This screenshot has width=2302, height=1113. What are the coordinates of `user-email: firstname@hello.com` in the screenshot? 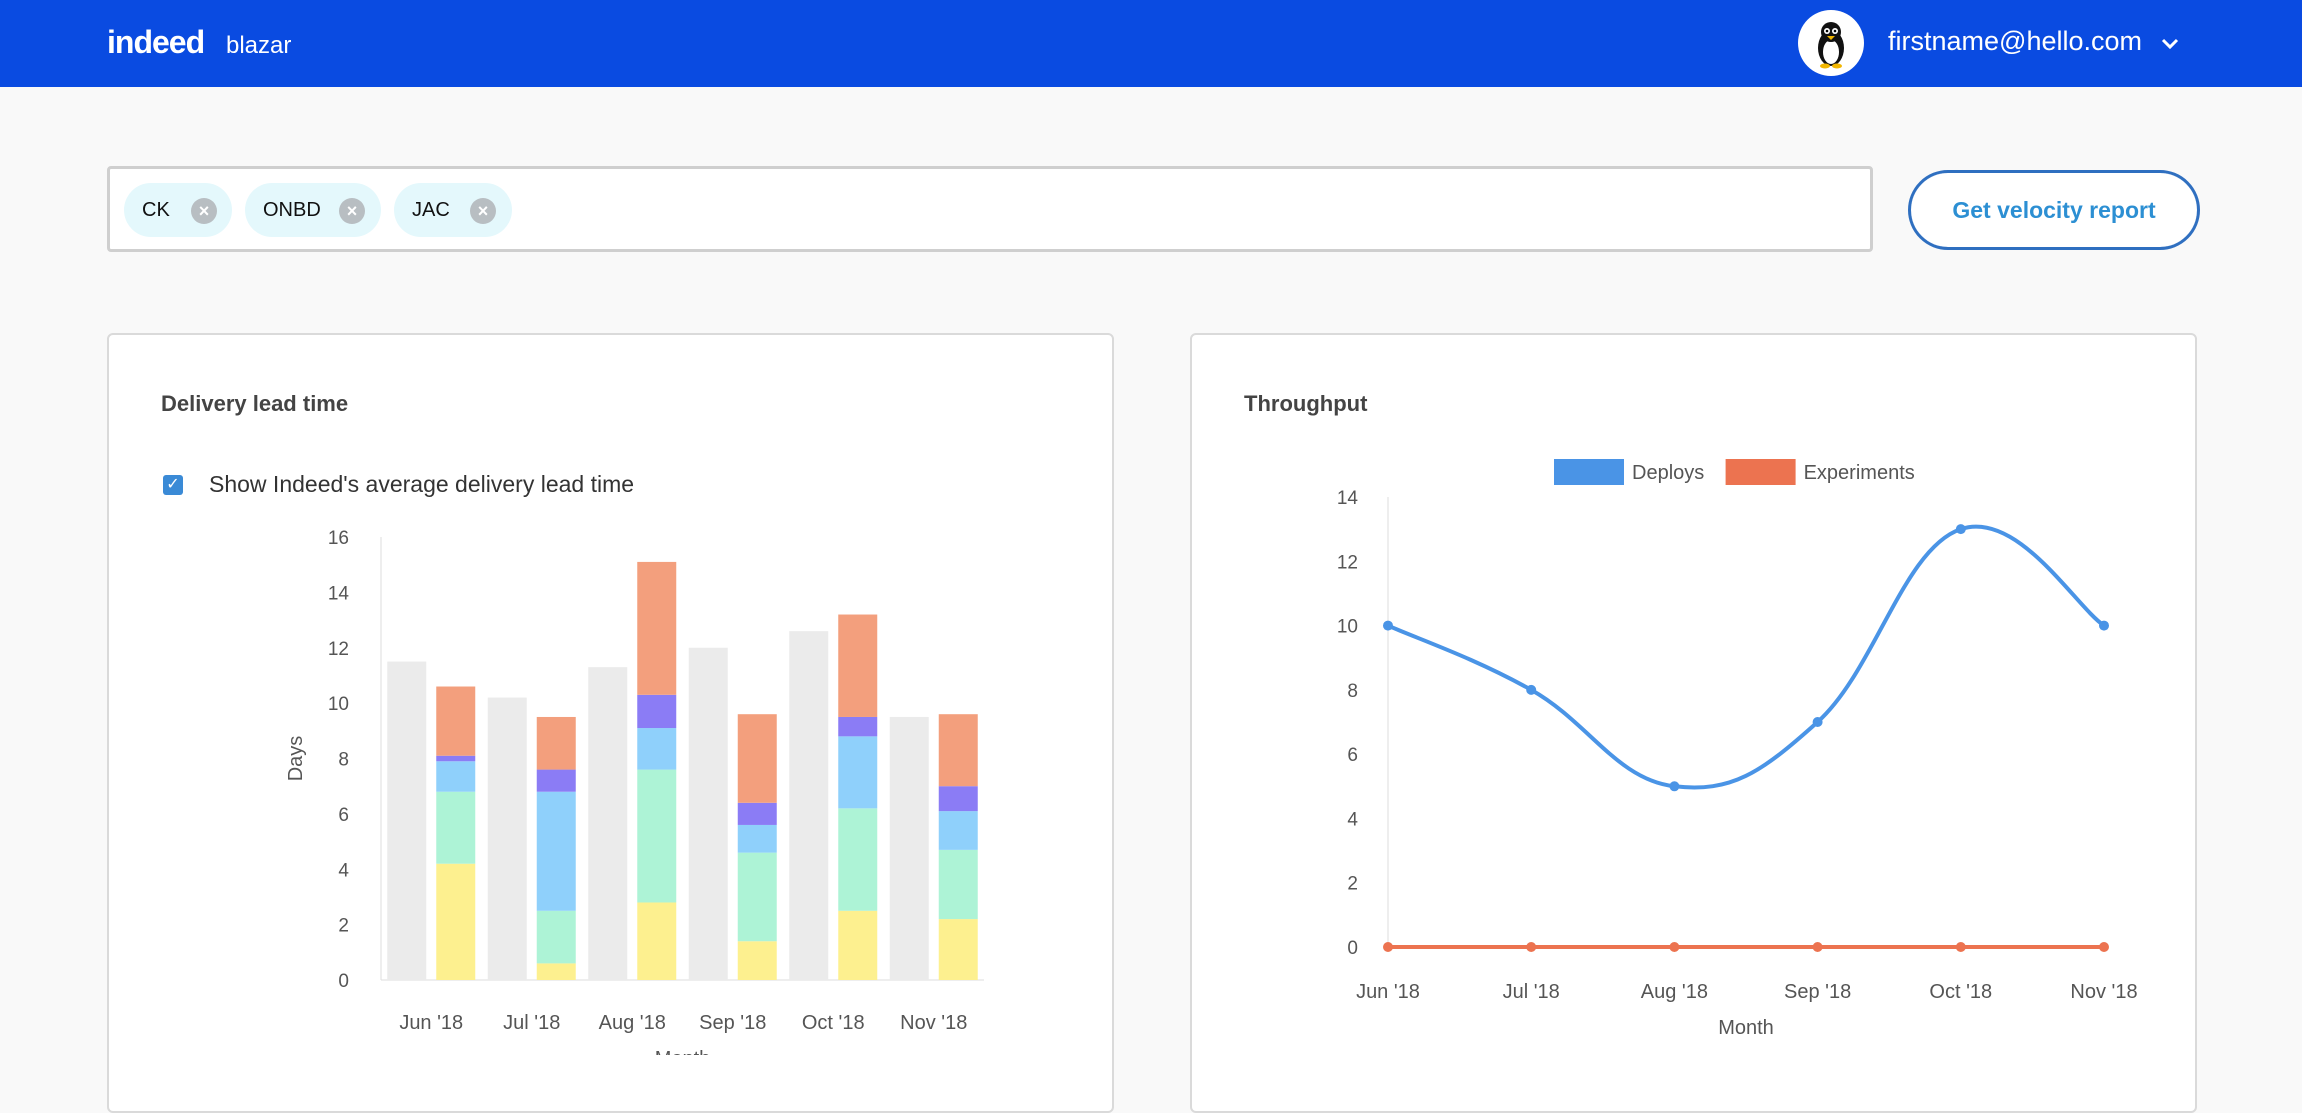 It's located at (2015, 41).